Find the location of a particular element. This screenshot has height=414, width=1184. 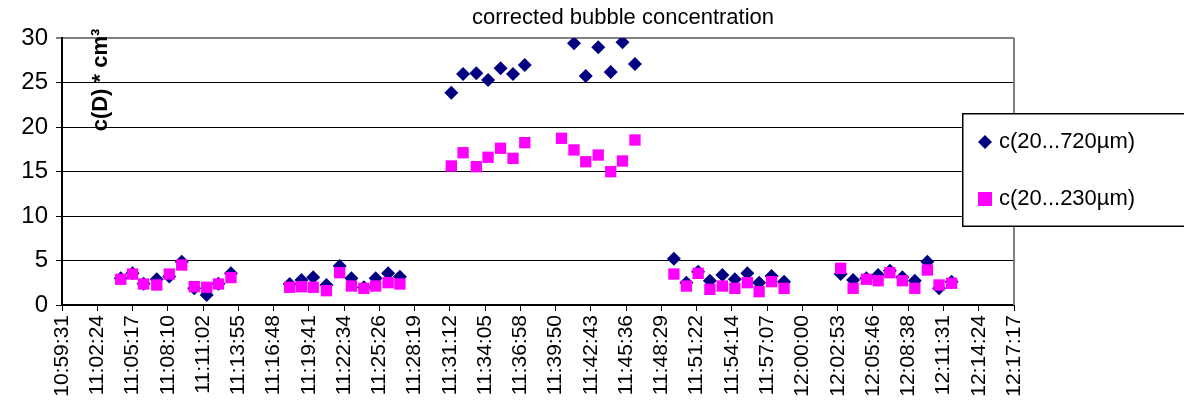

y-axis-title: c(D) * cm³ is located at coordinates (100, 80).